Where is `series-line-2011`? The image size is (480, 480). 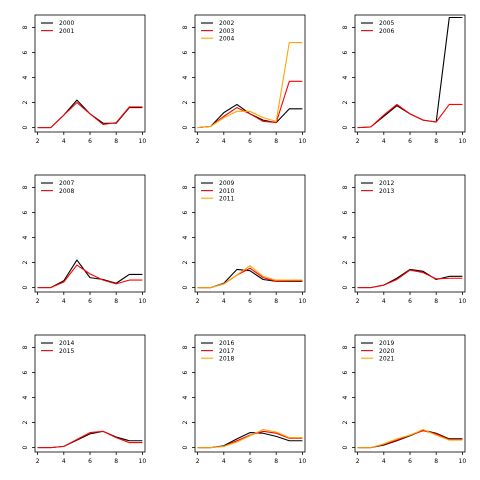
series-line-2011 is located at coordinates (250, 277).